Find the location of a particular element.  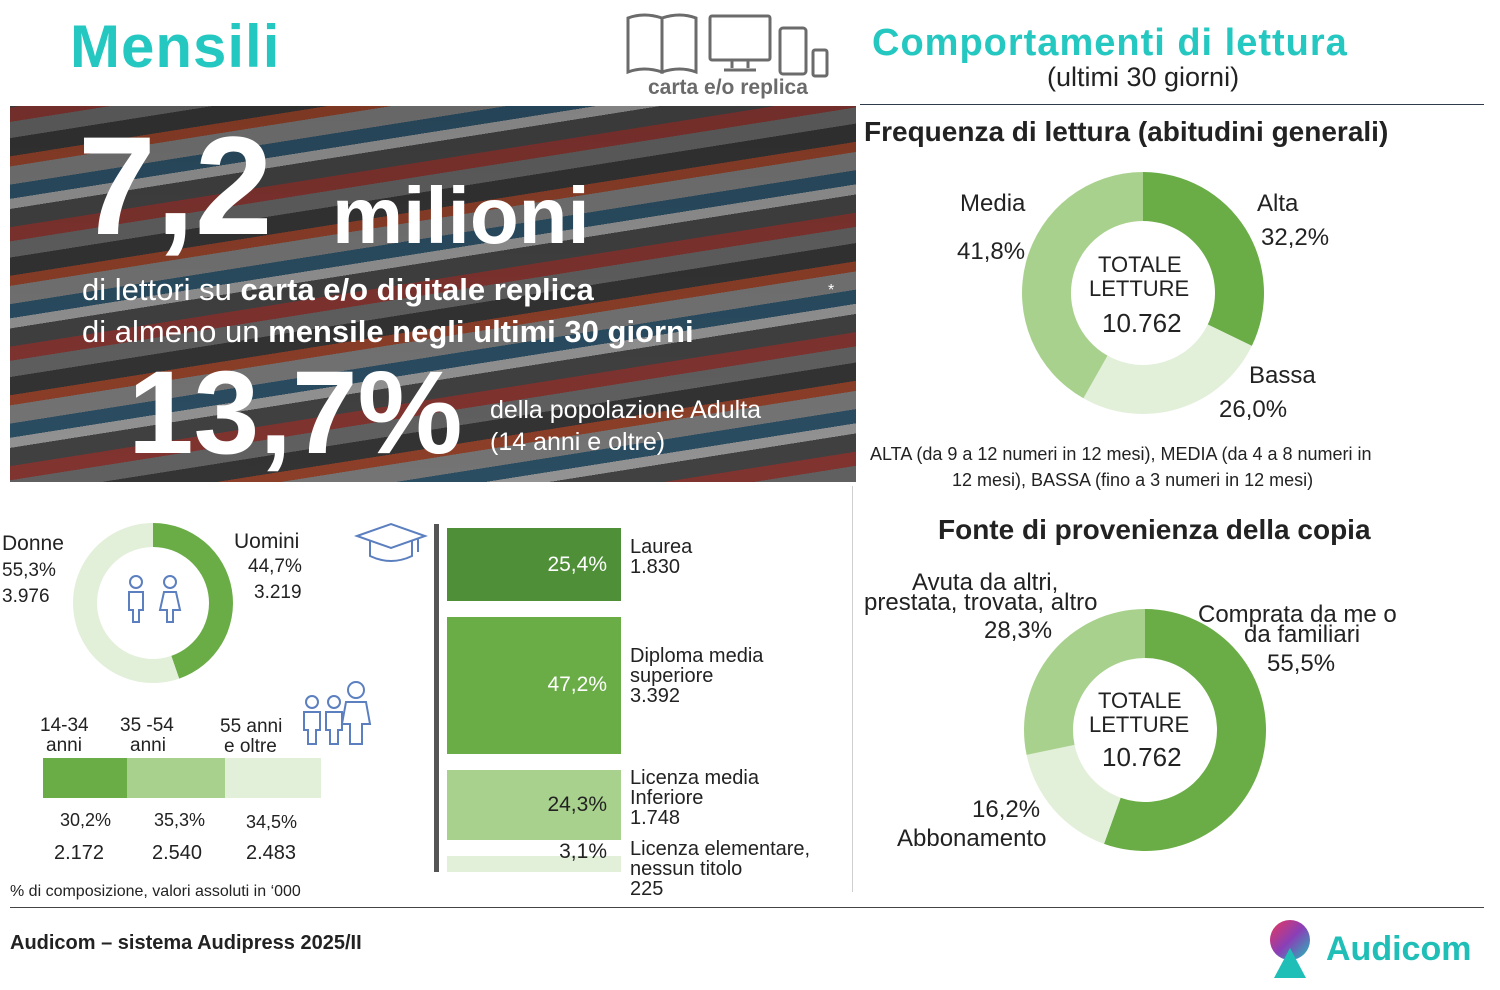

source-title: Fonte di provenienza della copia is located at coordinates (1154, 529).